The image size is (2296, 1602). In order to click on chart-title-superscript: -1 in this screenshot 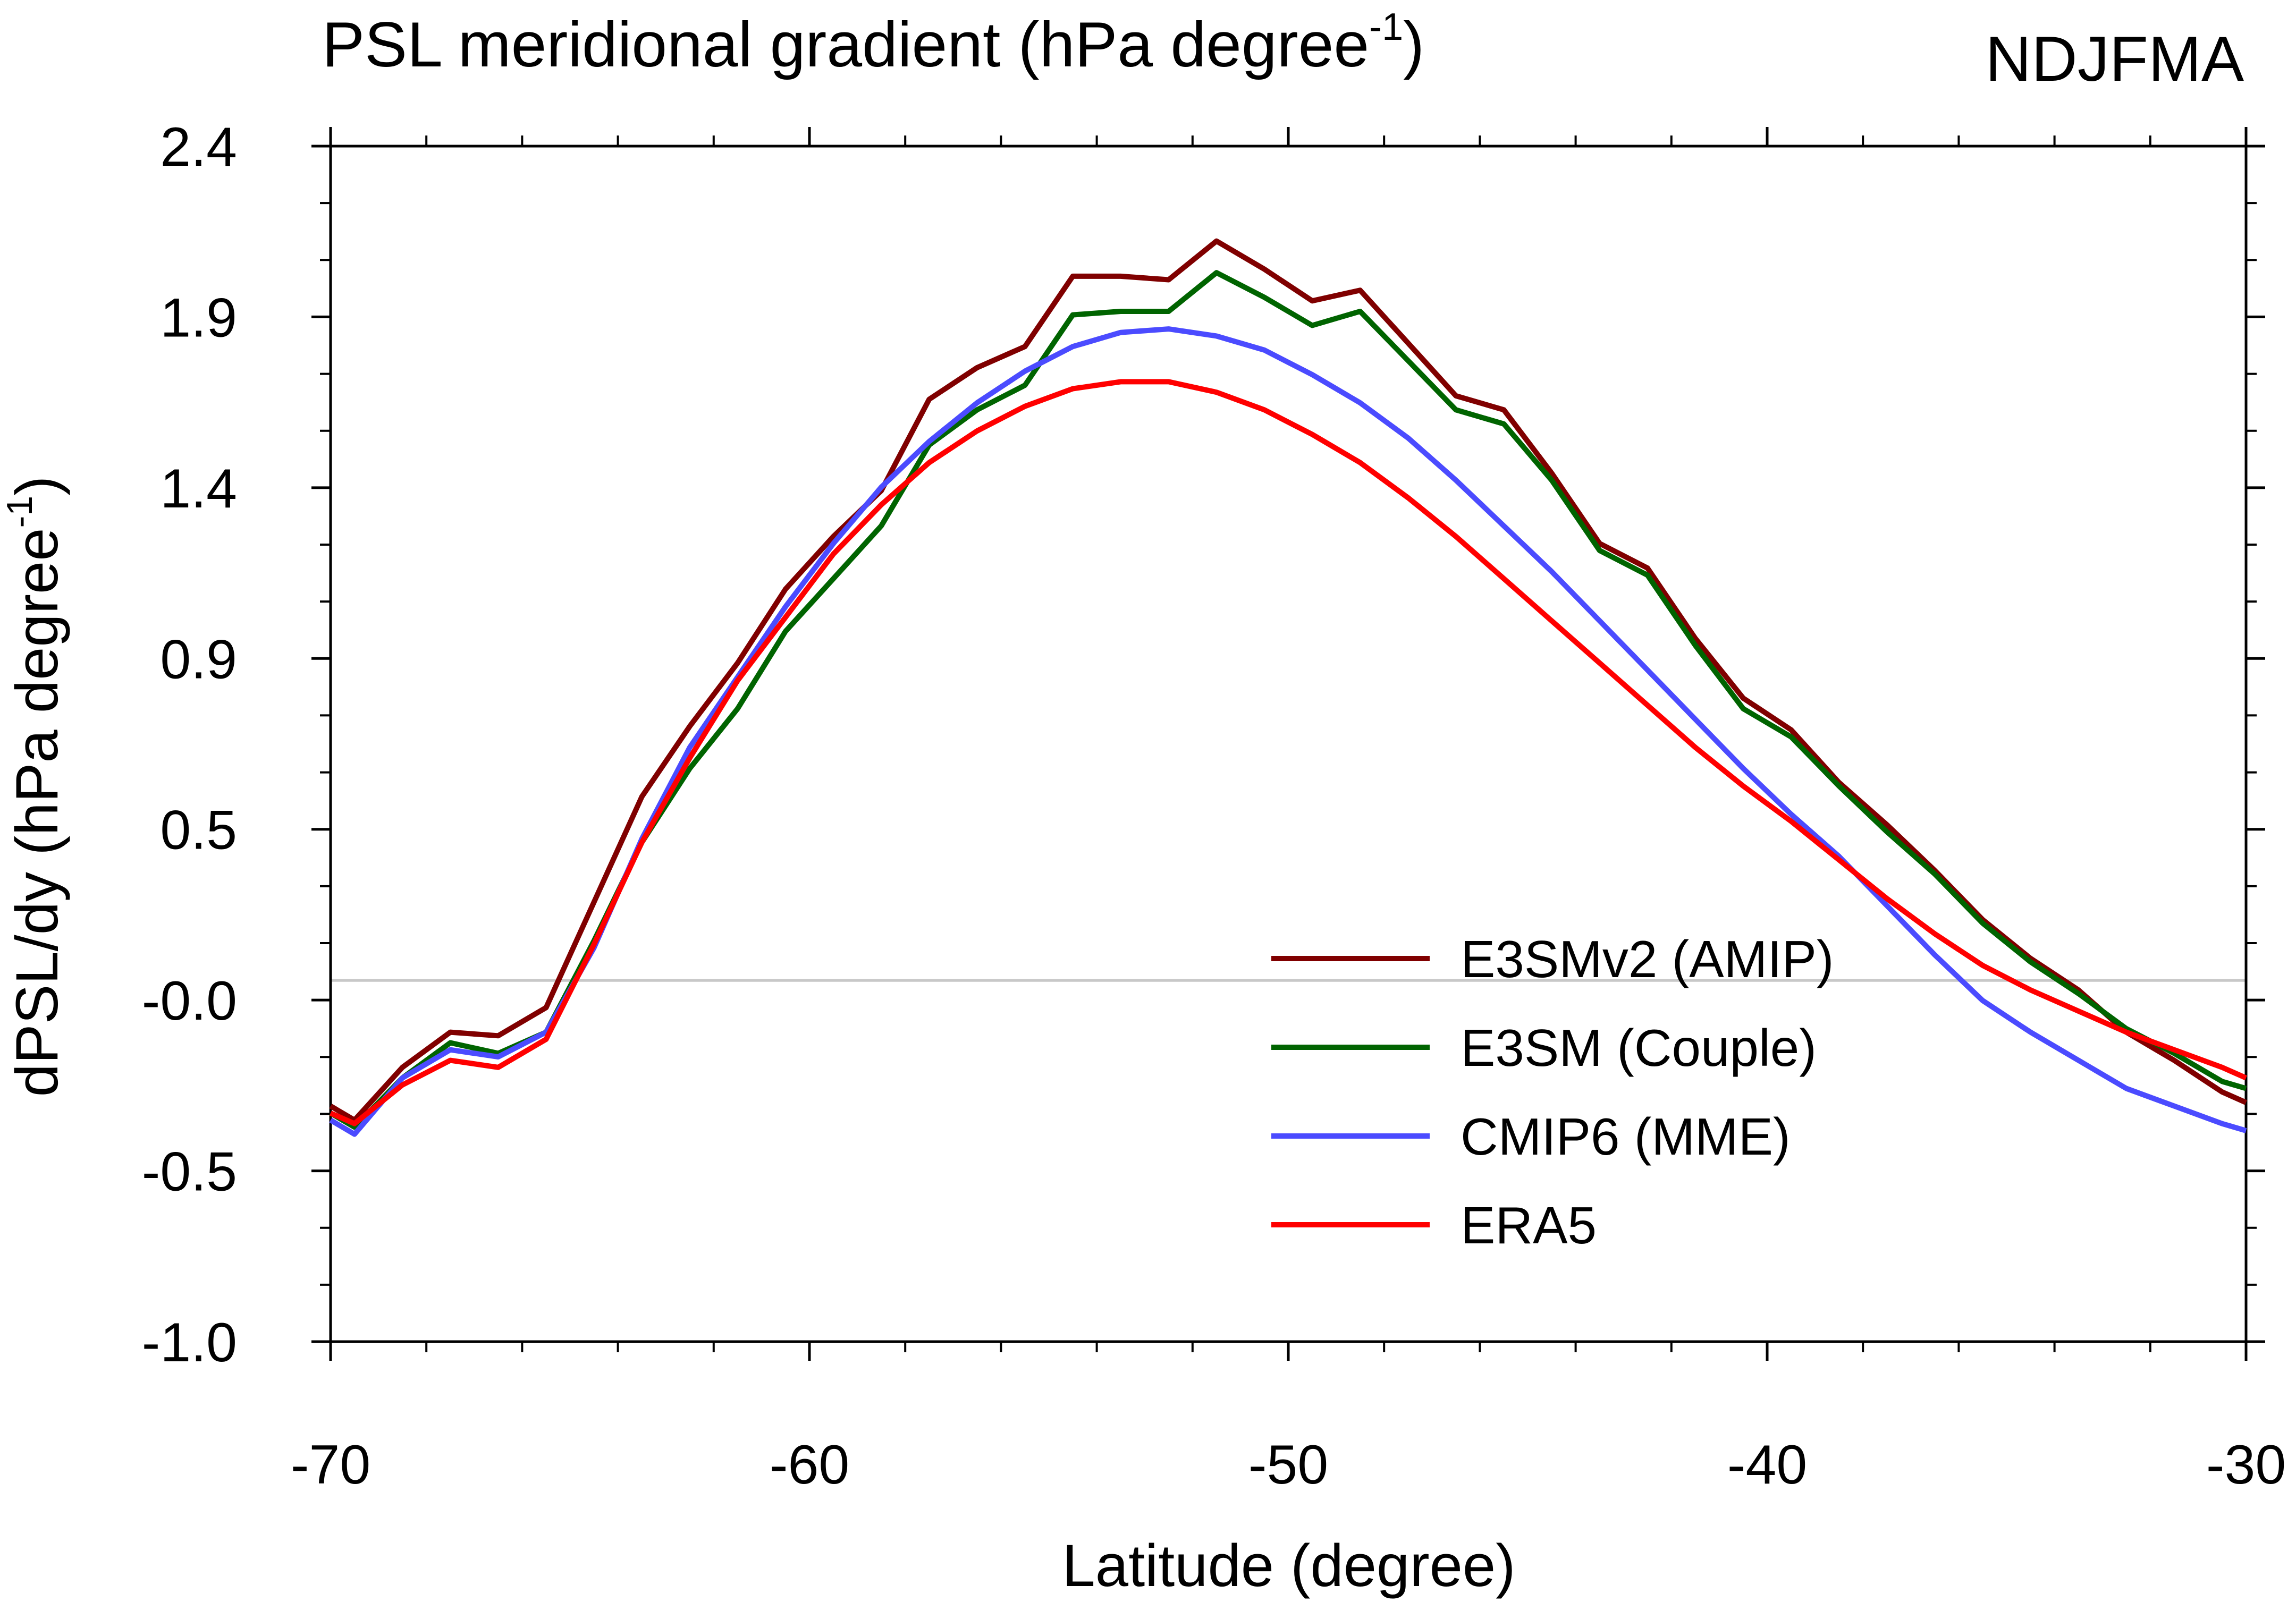, I will do `click(1386, 27)`.